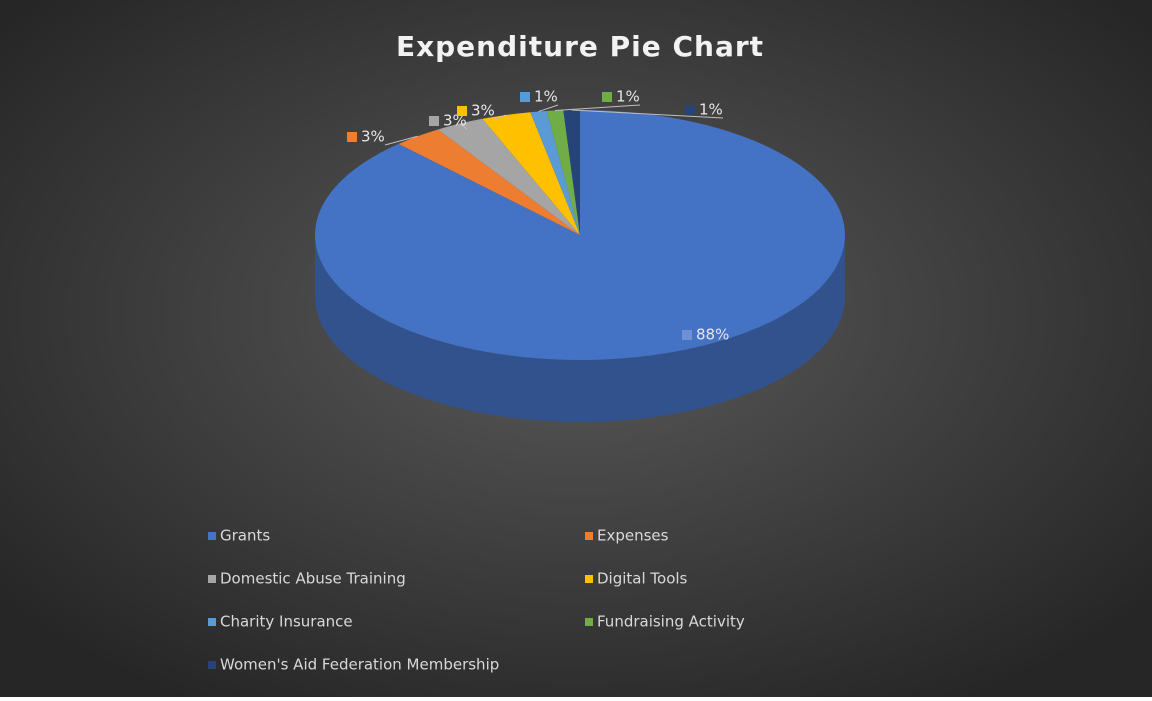  I want to click on legend-label: Fundraising Activity, so click(671, 622).